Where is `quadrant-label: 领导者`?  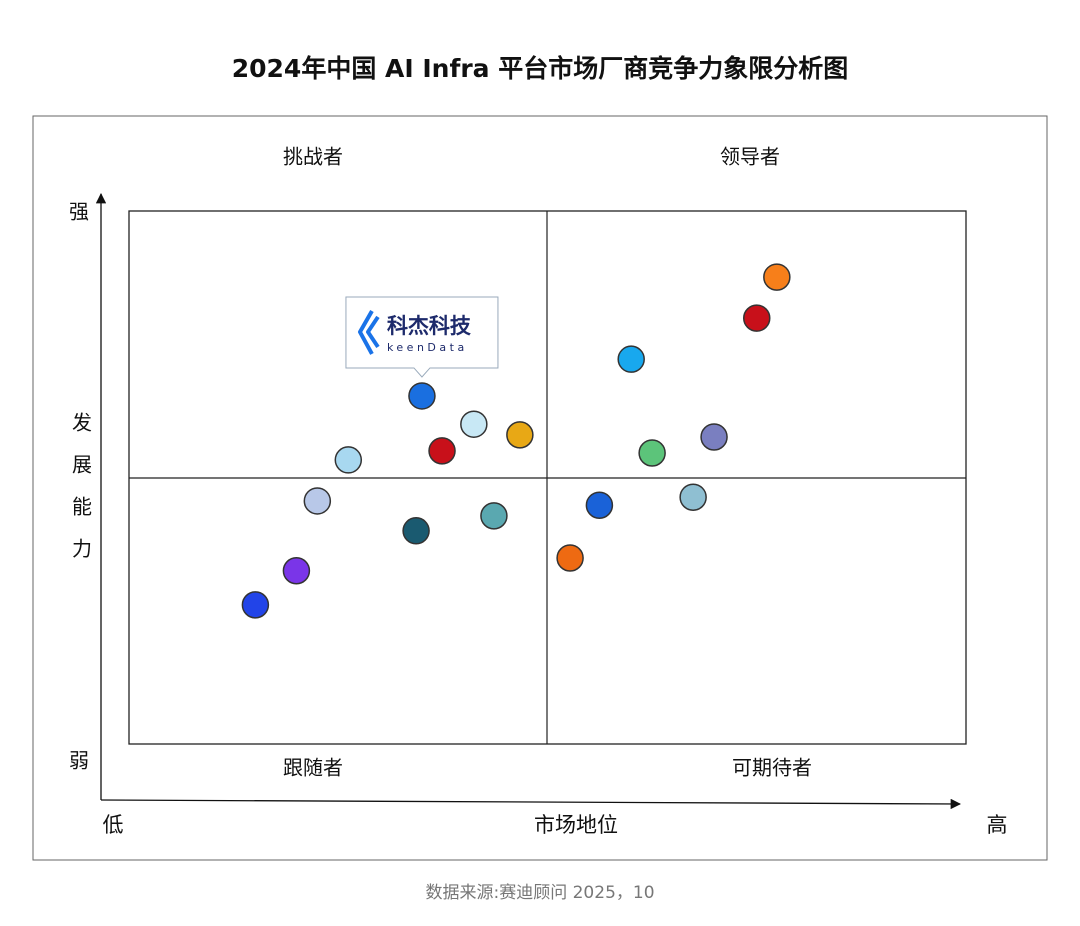 quadrant-label: 领导者 is located at coordinates (750, 157).